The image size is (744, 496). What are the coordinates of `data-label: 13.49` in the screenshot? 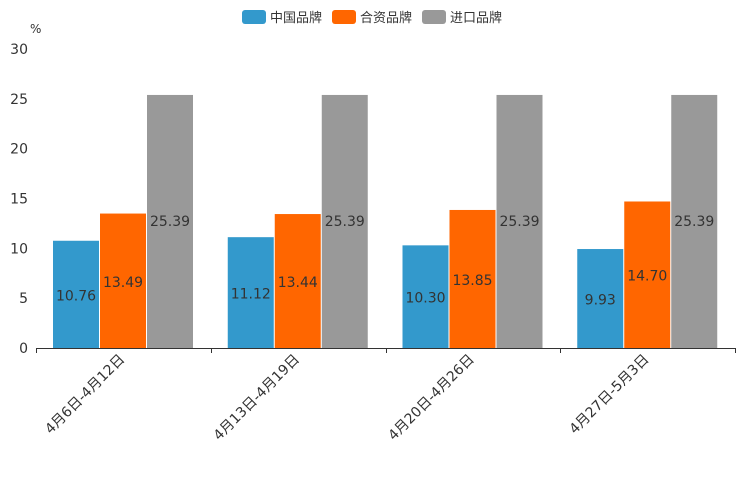 It's located at (123, 283).